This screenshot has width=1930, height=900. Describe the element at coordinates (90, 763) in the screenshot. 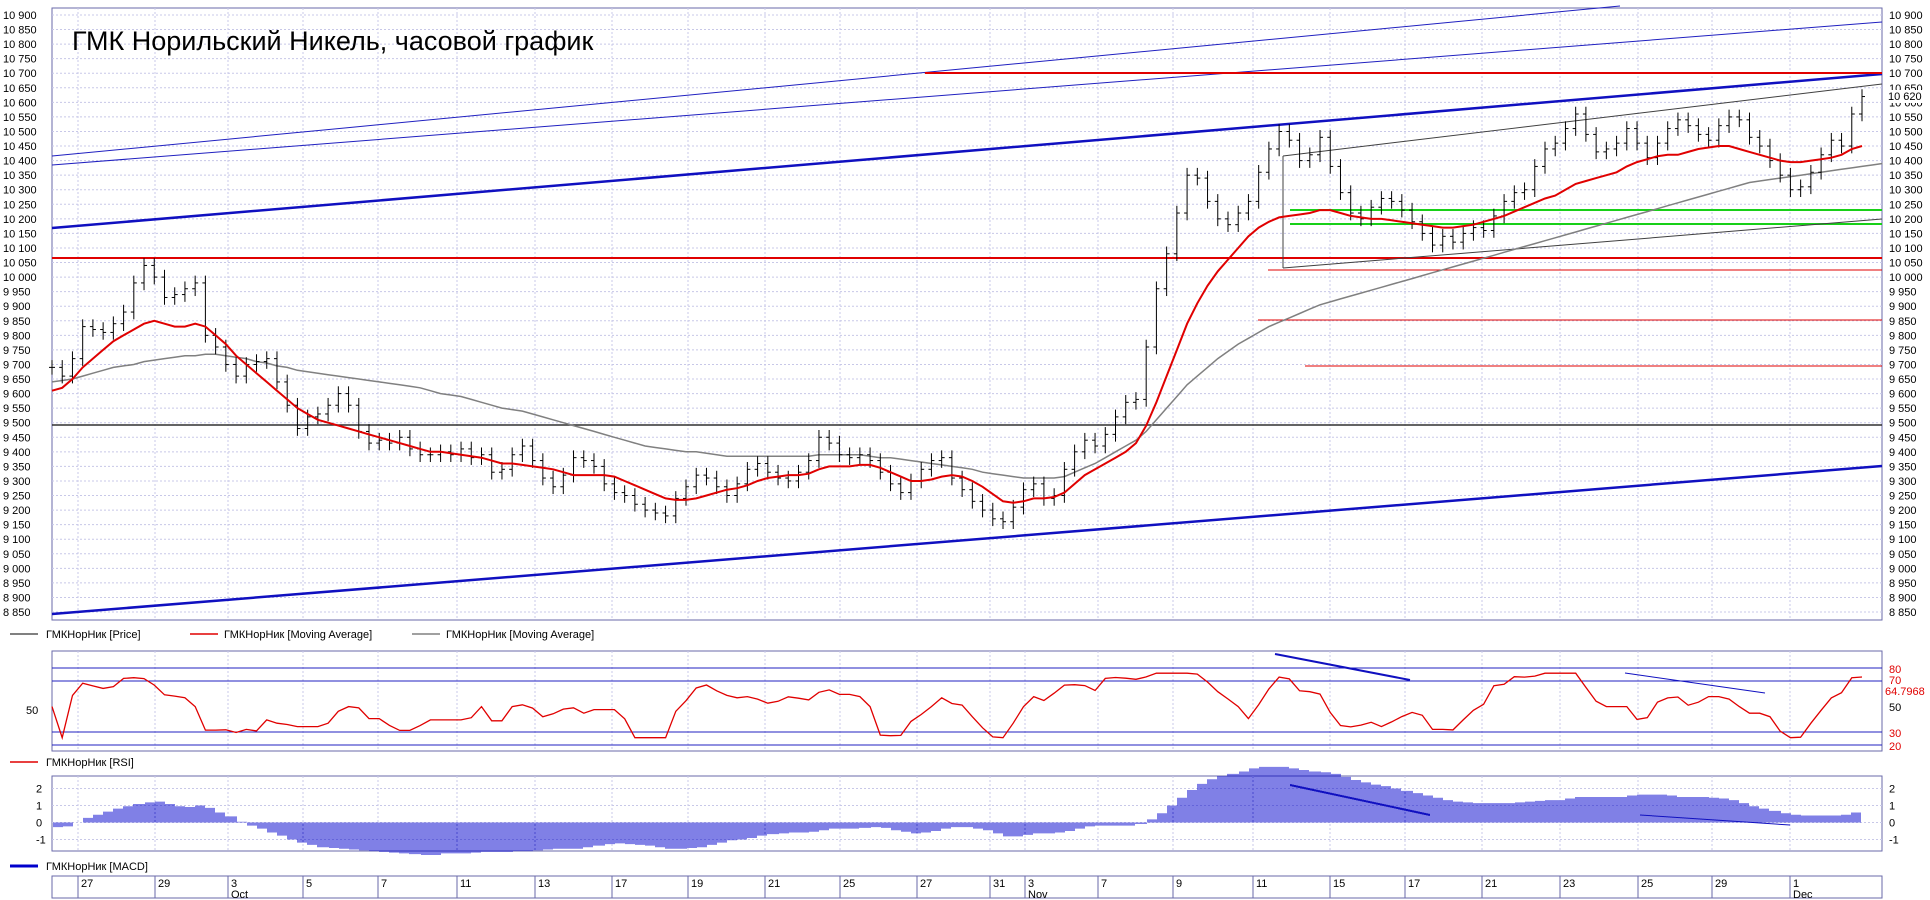

I see `legend-rsi: ГМКНорНик [RSI]` at that location.